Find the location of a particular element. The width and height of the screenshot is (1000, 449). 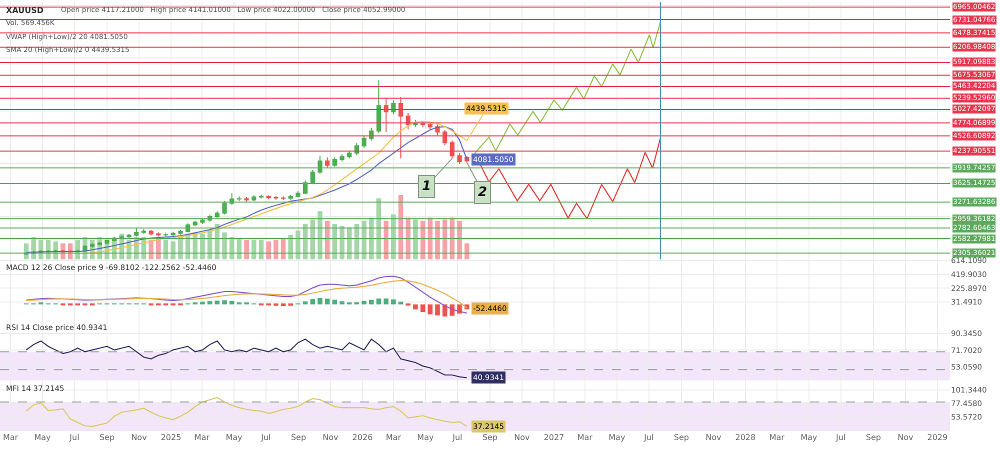

x-tick-label: 2026 is located at coordinates (362, 437).